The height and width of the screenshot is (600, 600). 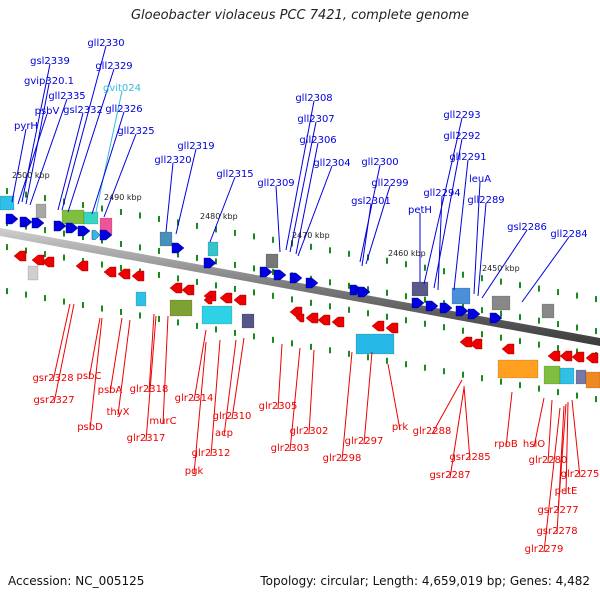 What do you see at coordinates (195, 146) in the screenshot?
I see `forward-gene-label: gll2319` at bounding box center [195, 146].